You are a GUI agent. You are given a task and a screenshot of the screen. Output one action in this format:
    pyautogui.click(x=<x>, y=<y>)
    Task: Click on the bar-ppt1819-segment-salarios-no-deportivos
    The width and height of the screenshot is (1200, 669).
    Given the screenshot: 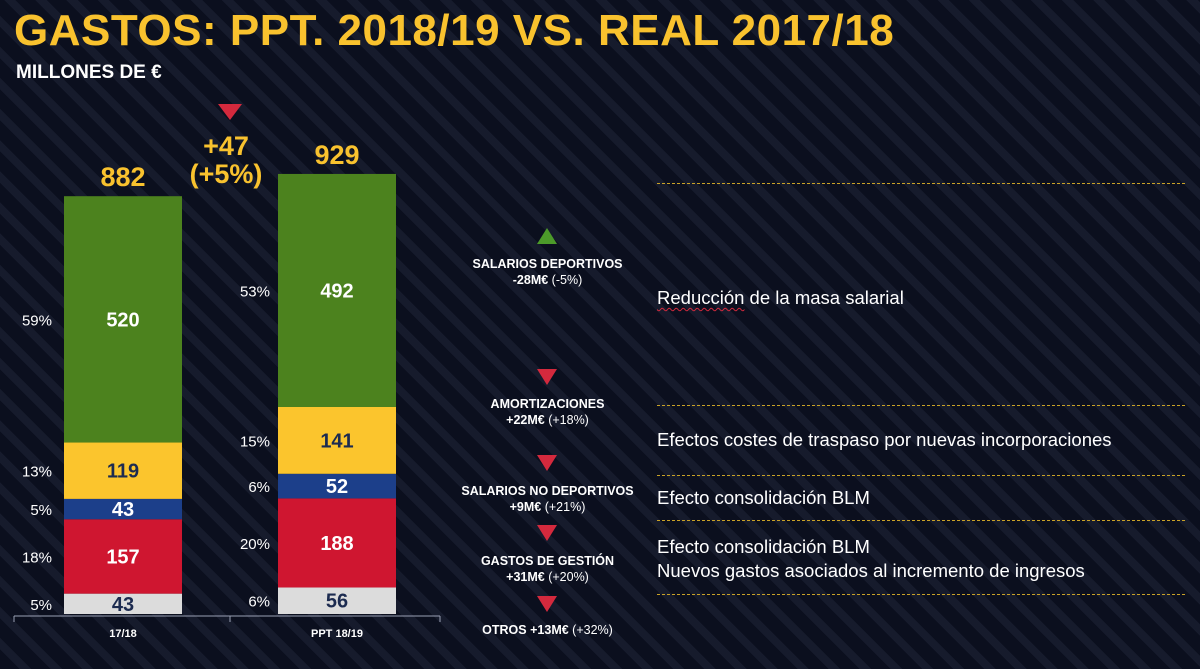 What is the action you would take?
    pyautogui.click(x=337, y=486)
    